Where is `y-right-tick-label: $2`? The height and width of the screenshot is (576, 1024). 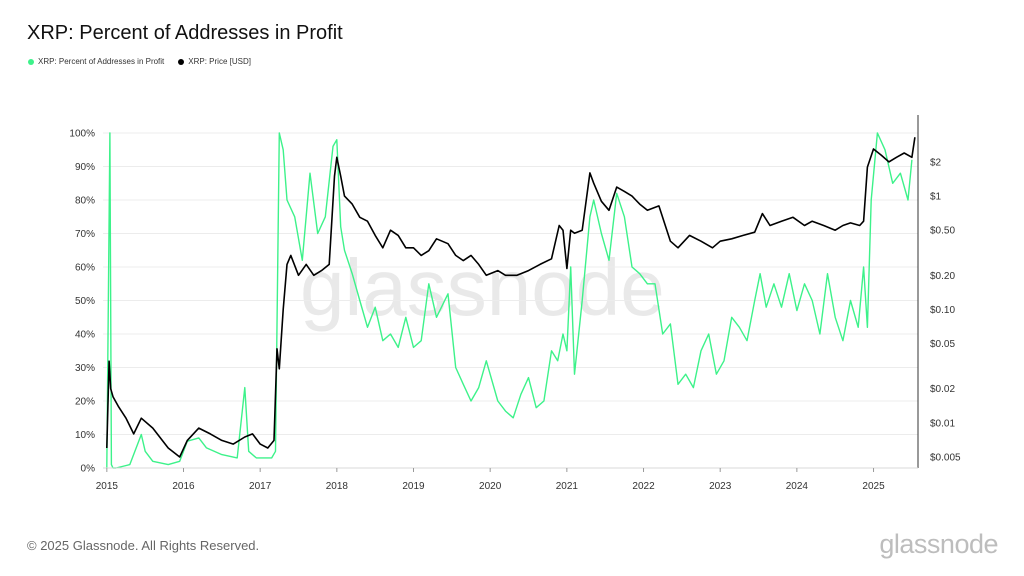
y-right-tick-label: $2 is located at coordinates (936, 162).